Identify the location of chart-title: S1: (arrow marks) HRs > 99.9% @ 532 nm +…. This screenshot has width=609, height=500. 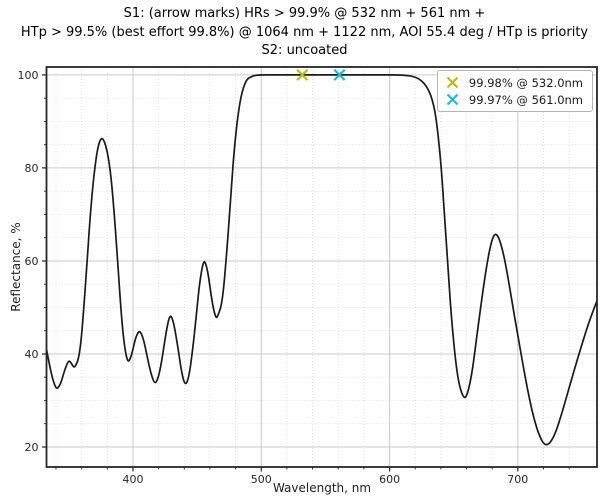
(304, 33).